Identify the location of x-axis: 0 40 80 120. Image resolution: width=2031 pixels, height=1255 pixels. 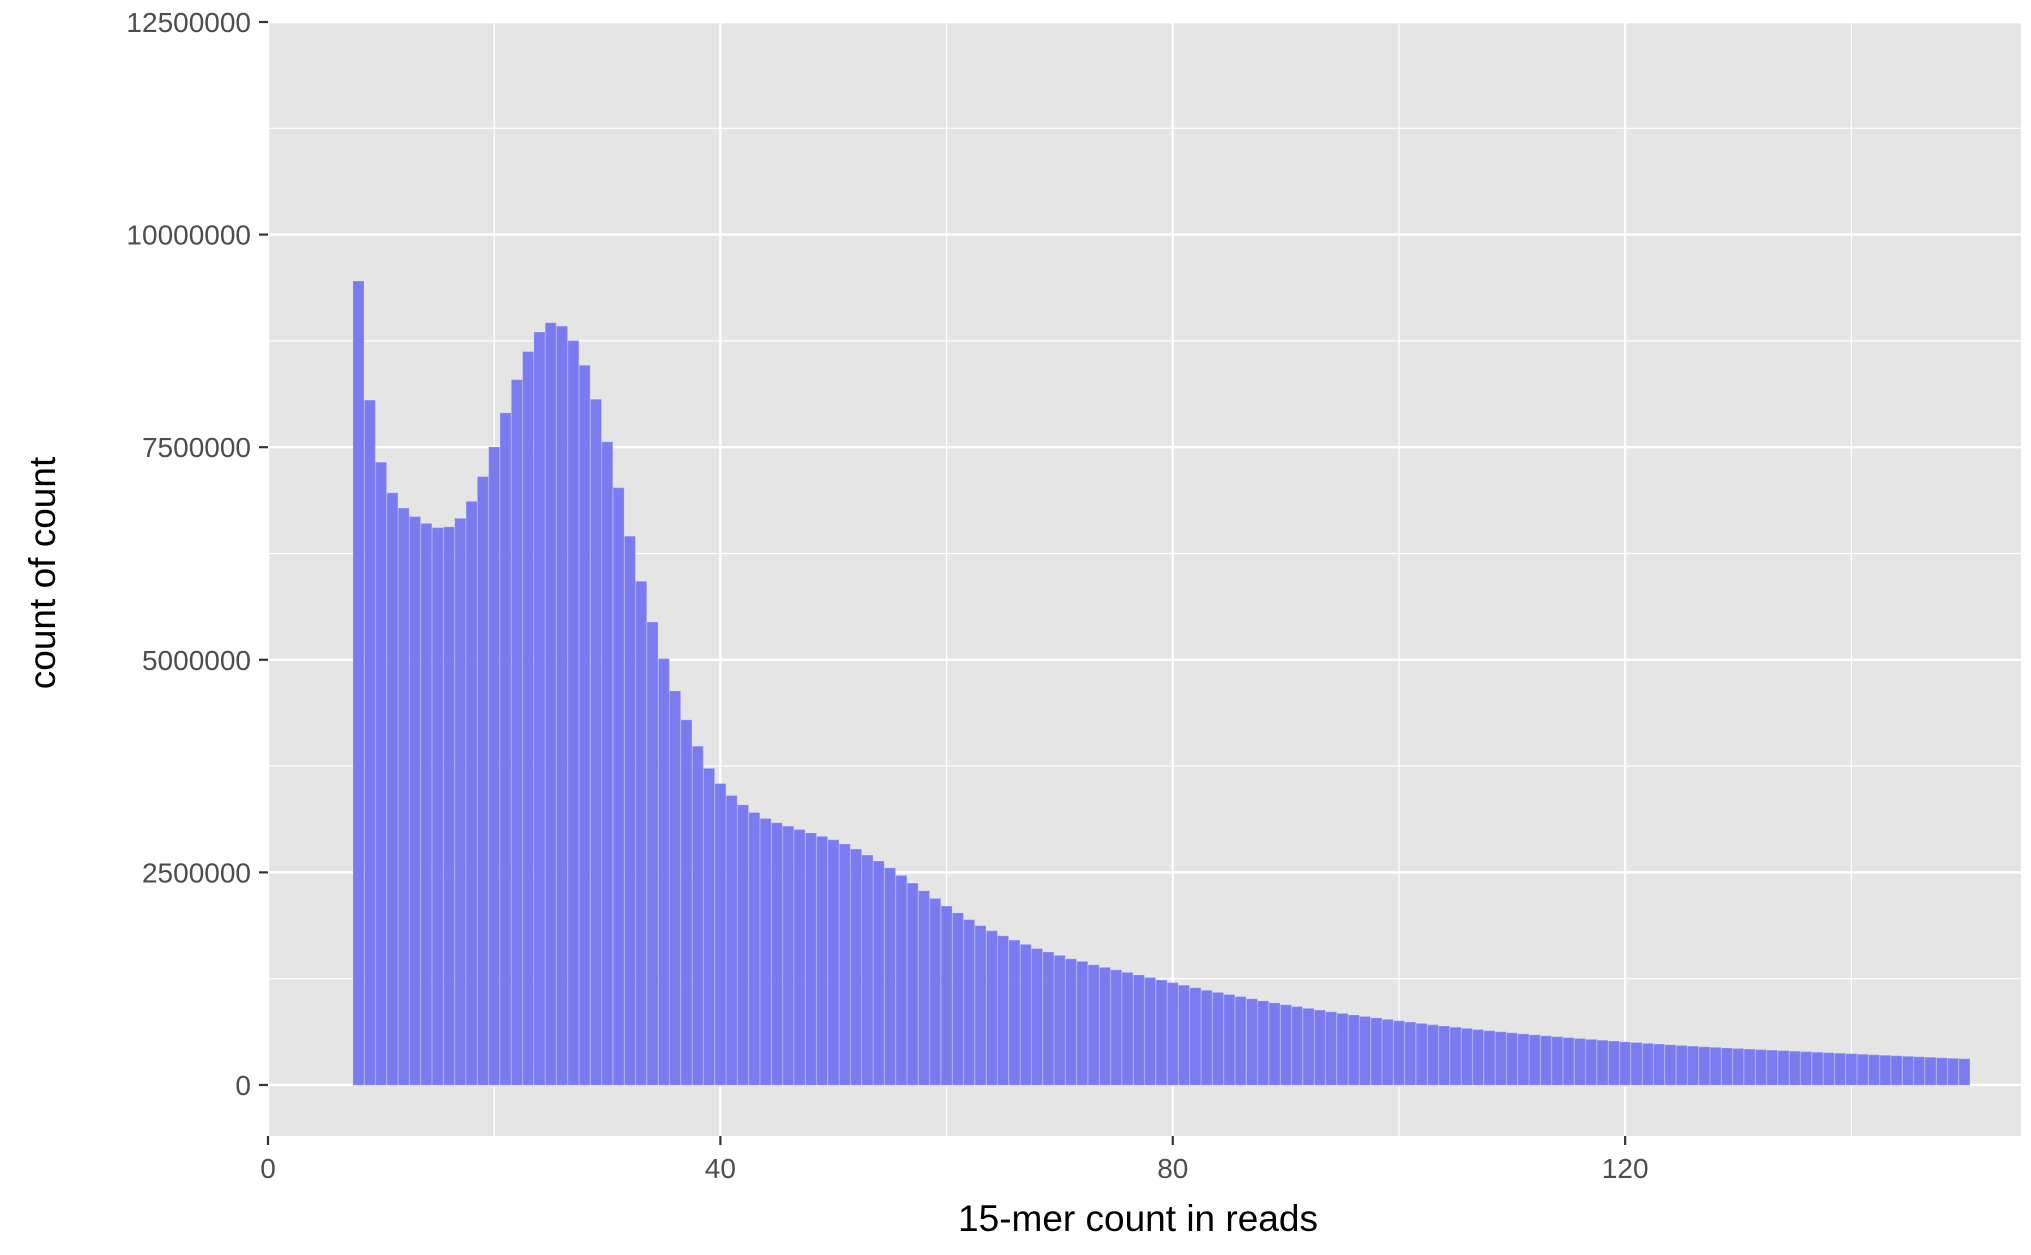
(954, 1160).